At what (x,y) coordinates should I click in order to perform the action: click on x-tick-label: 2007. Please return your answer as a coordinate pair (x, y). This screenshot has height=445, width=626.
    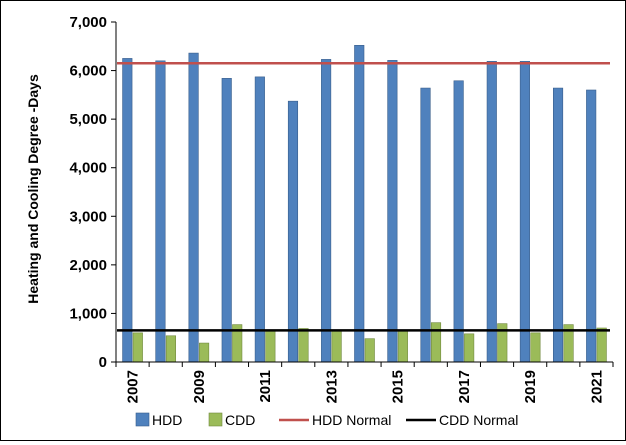
    Looking at the image, I should click on (133, 386).